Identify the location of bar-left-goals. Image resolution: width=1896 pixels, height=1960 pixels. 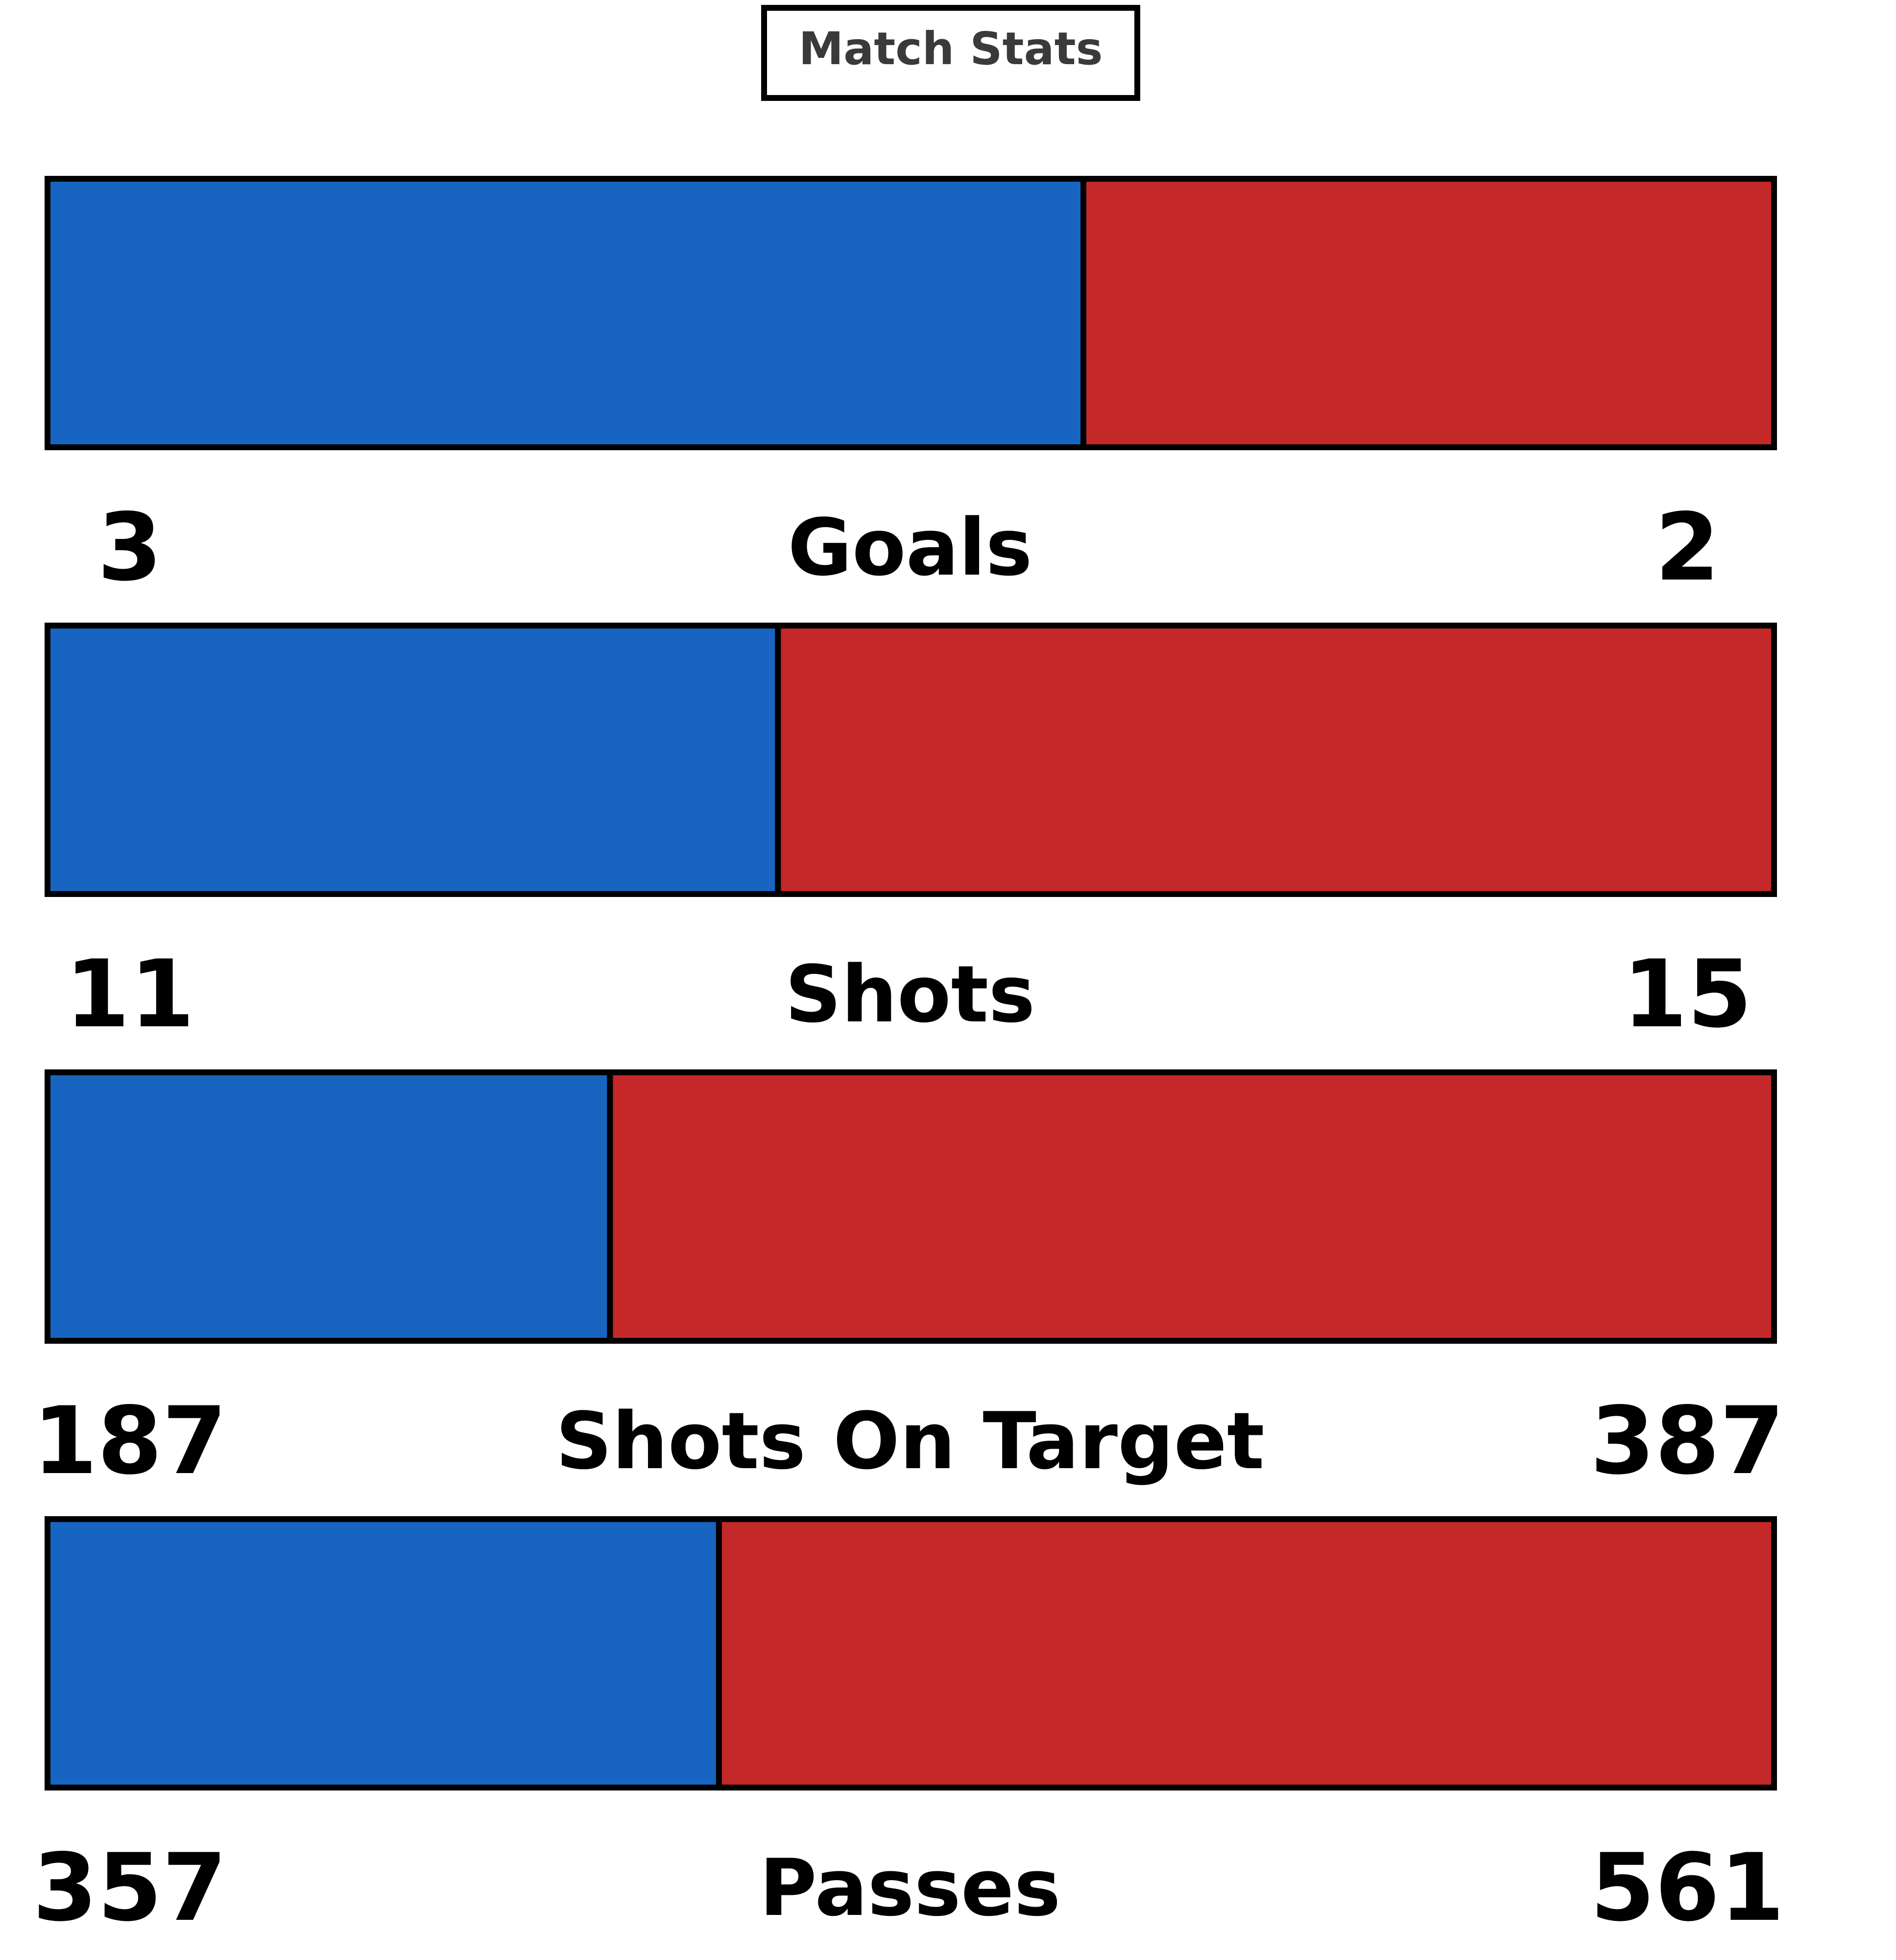
(565, 313).